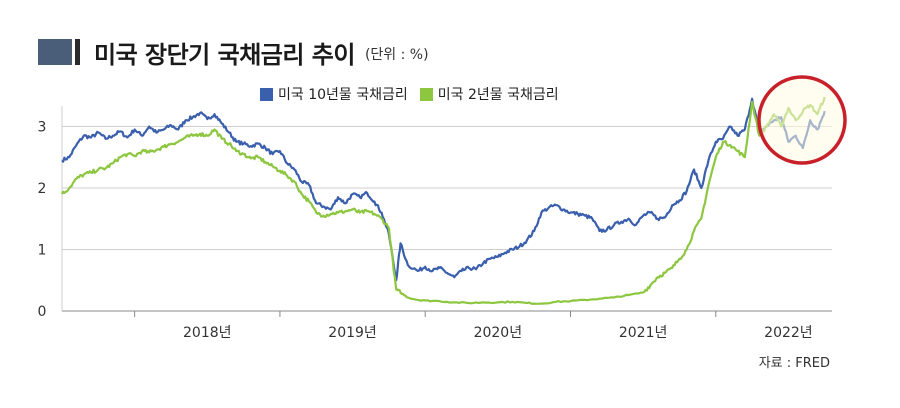 This screenshot has width=900, height=408. I want to click on highlight-circle, so click(802, 120).